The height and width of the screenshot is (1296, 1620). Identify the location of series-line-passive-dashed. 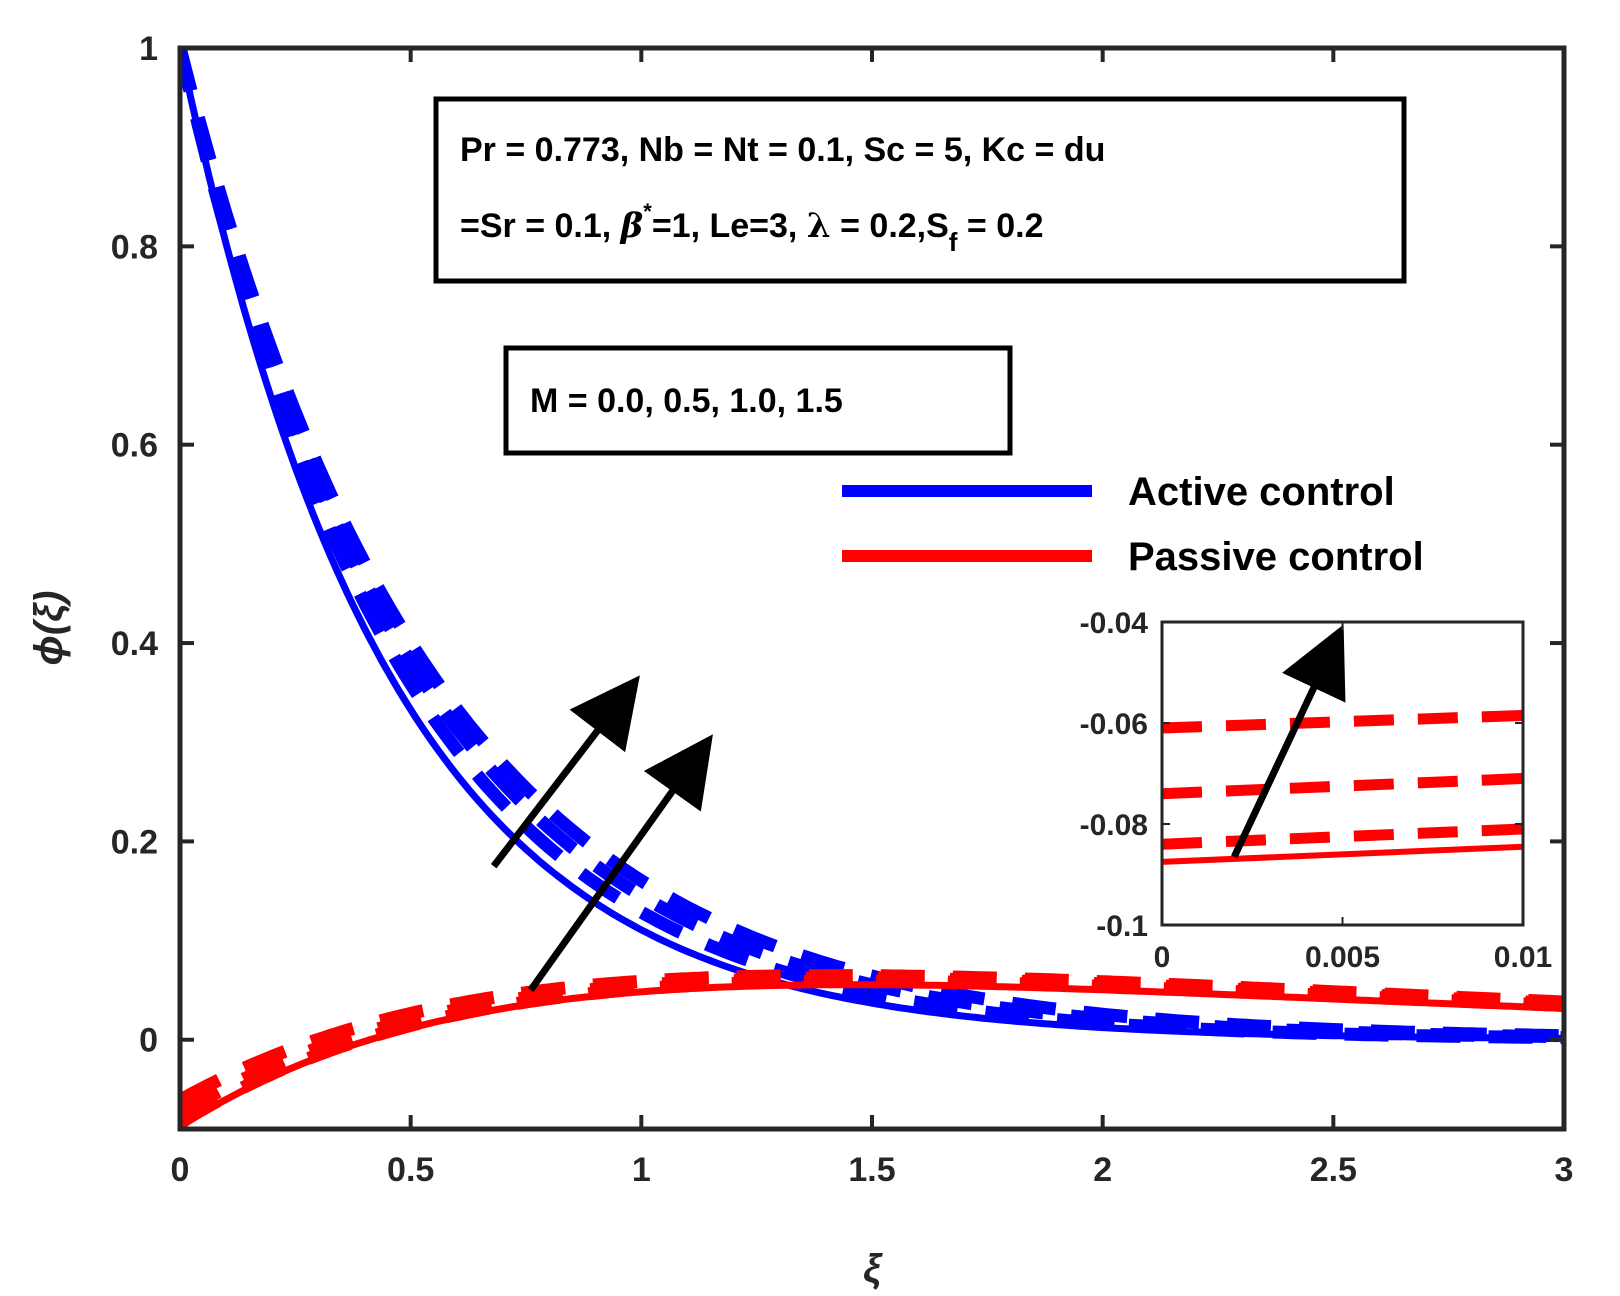
(872, 1037).